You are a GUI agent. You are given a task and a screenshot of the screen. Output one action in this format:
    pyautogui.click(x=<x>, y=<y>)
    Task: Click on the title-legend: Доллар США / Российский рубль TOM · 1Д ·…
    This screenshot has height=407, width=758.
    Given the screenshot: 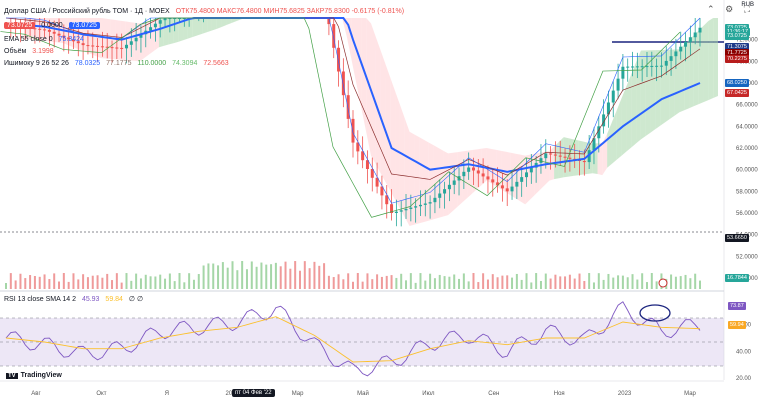 What is the action you would take?
    pyautogui.click(x=206, y=11)
    